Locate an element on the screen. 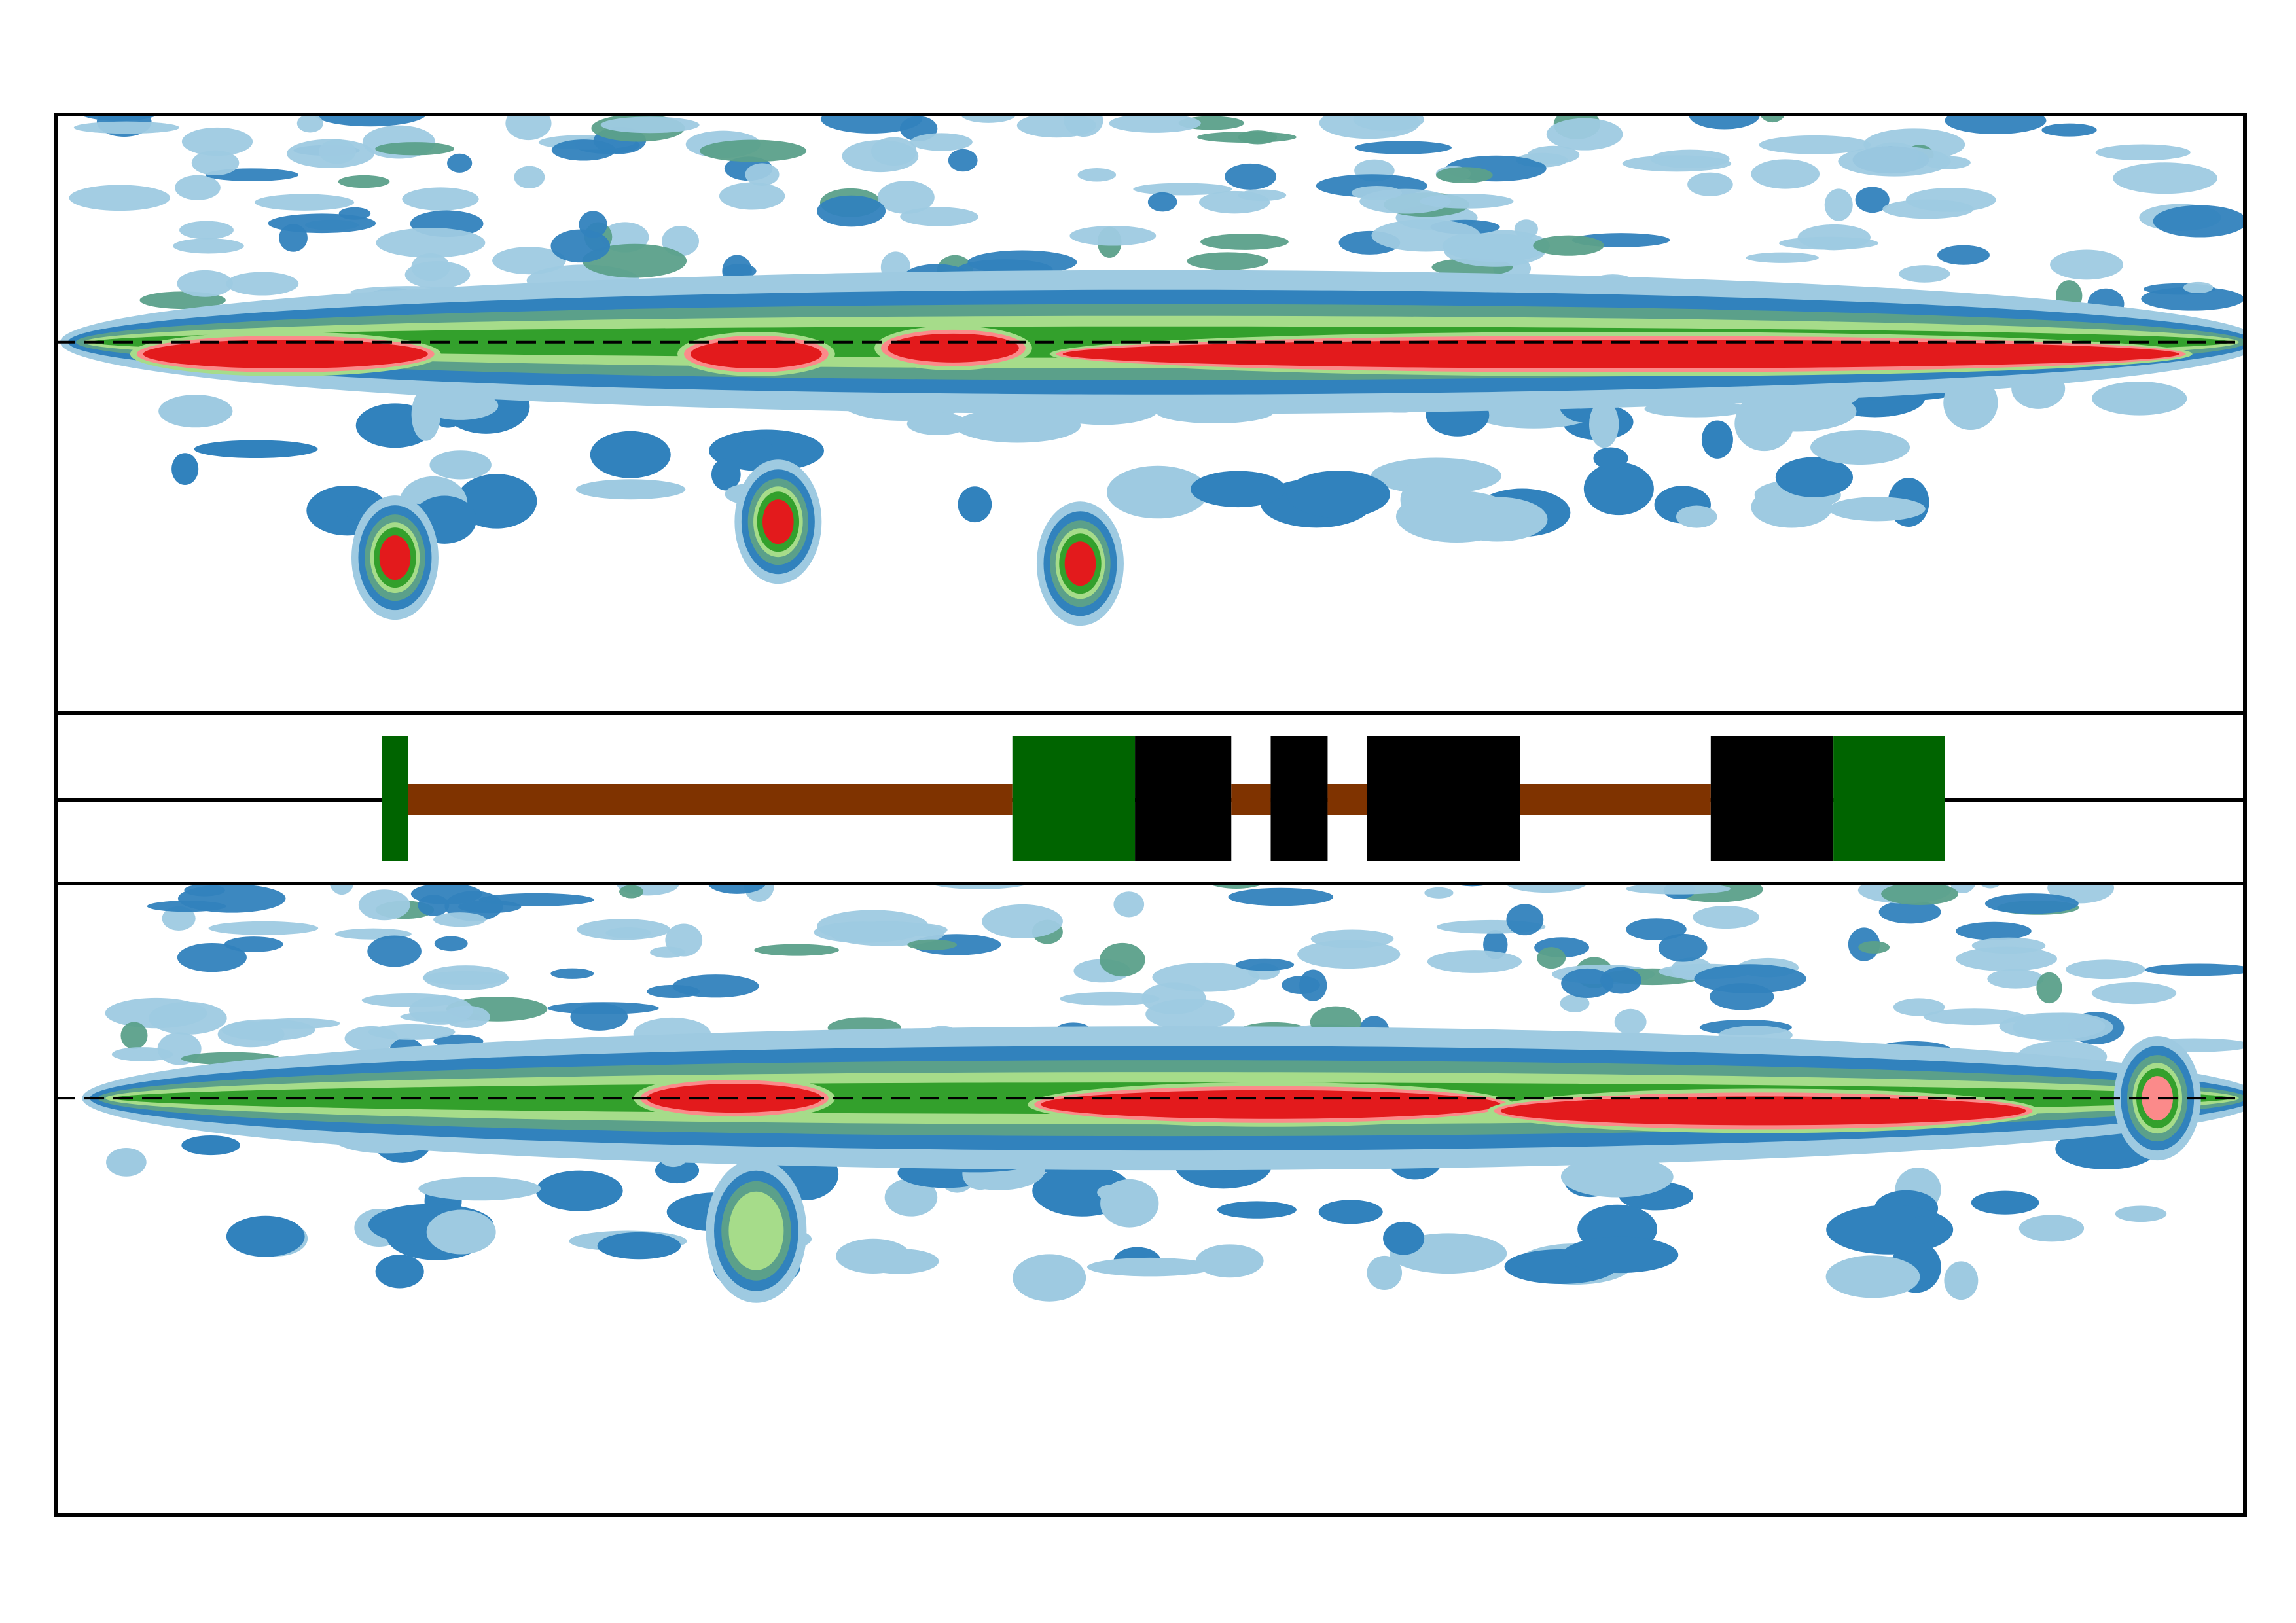 This screenshot has width=2296, height=1623. contour-hotspot-hotspot-c is located at coordinates (1080, 563).